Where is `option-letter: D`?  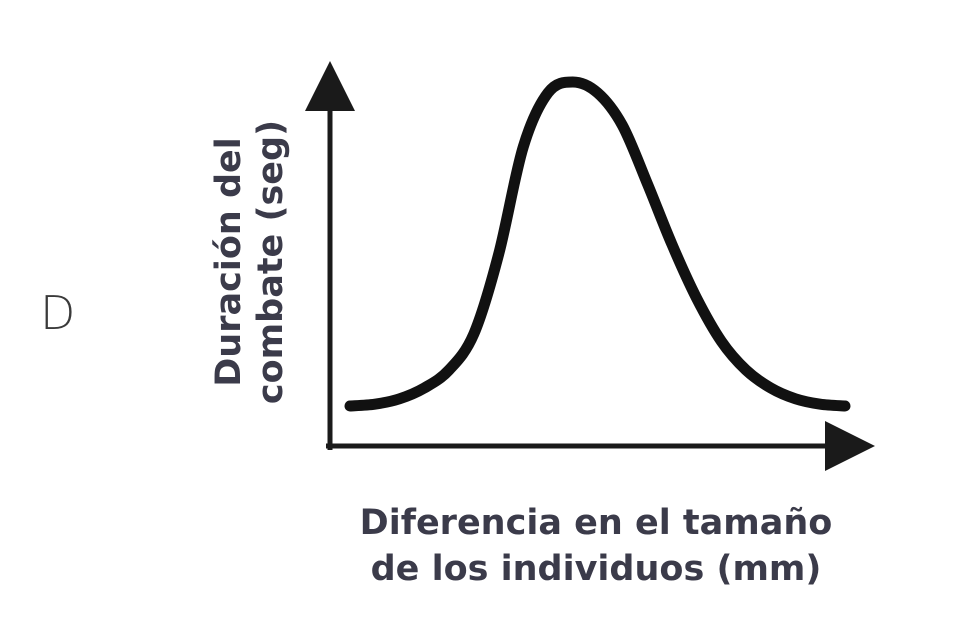
option-letter: D is located at coordinates (58, 313).